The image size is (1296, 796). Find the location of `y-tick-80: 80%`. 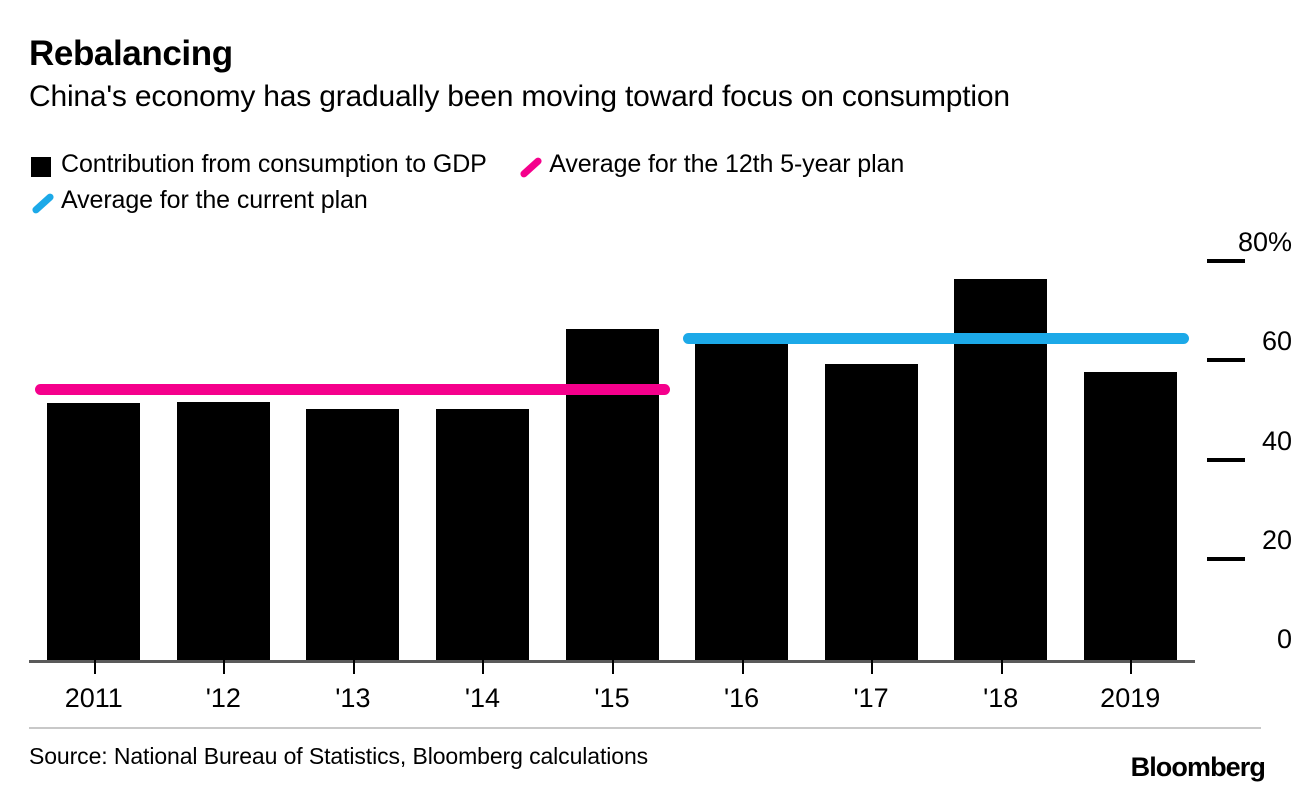

y-tick-80: 80% is located at coordinates (1245, 245).